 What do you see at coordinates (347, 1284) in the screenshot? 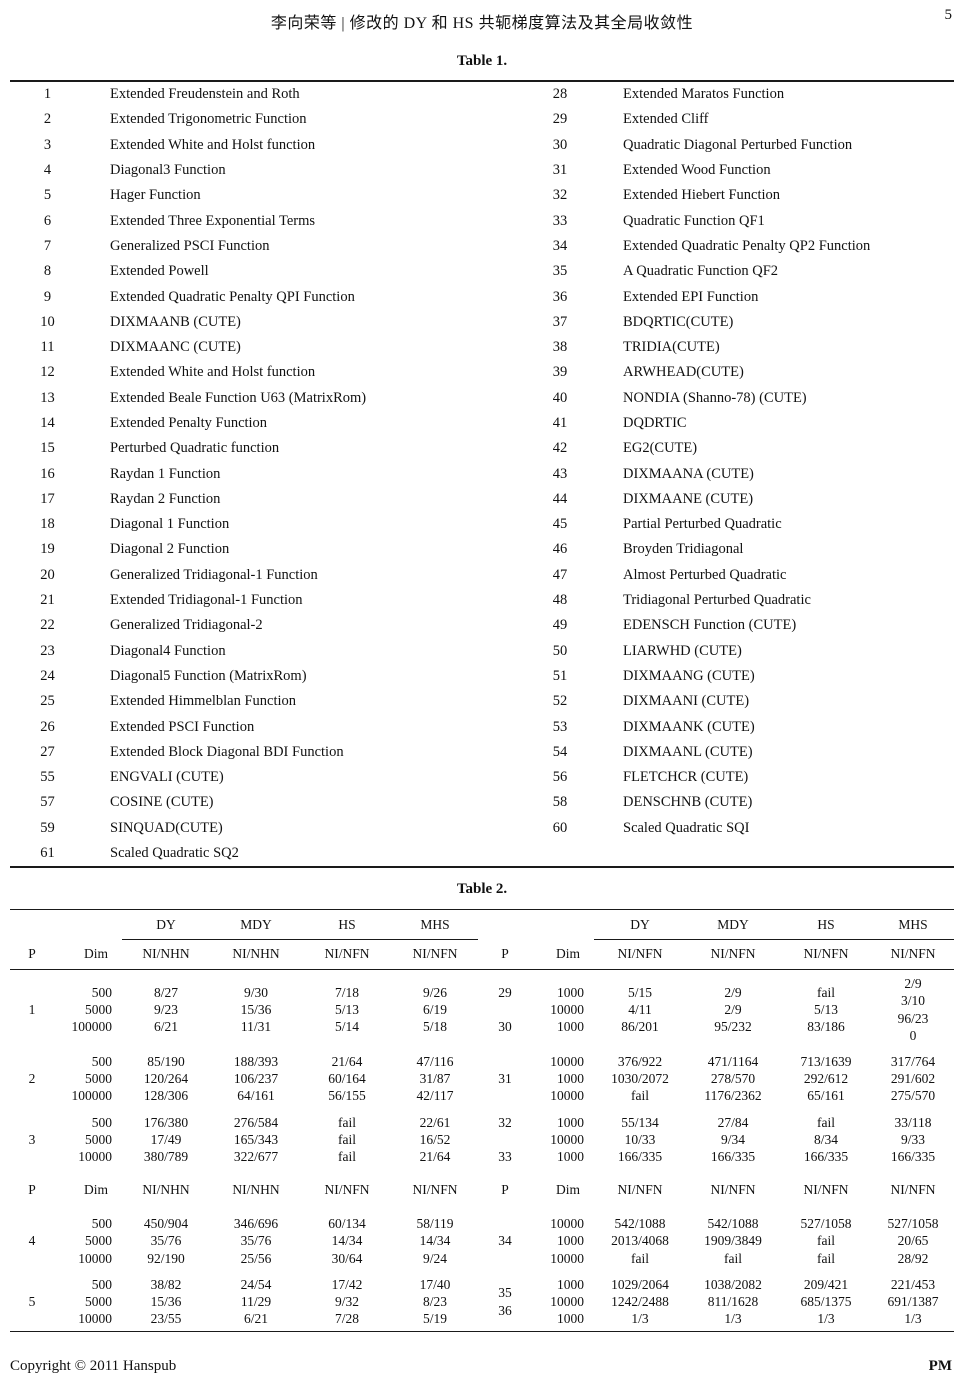
I see `value-line: 17/42` at bounding box center [347, 1284].